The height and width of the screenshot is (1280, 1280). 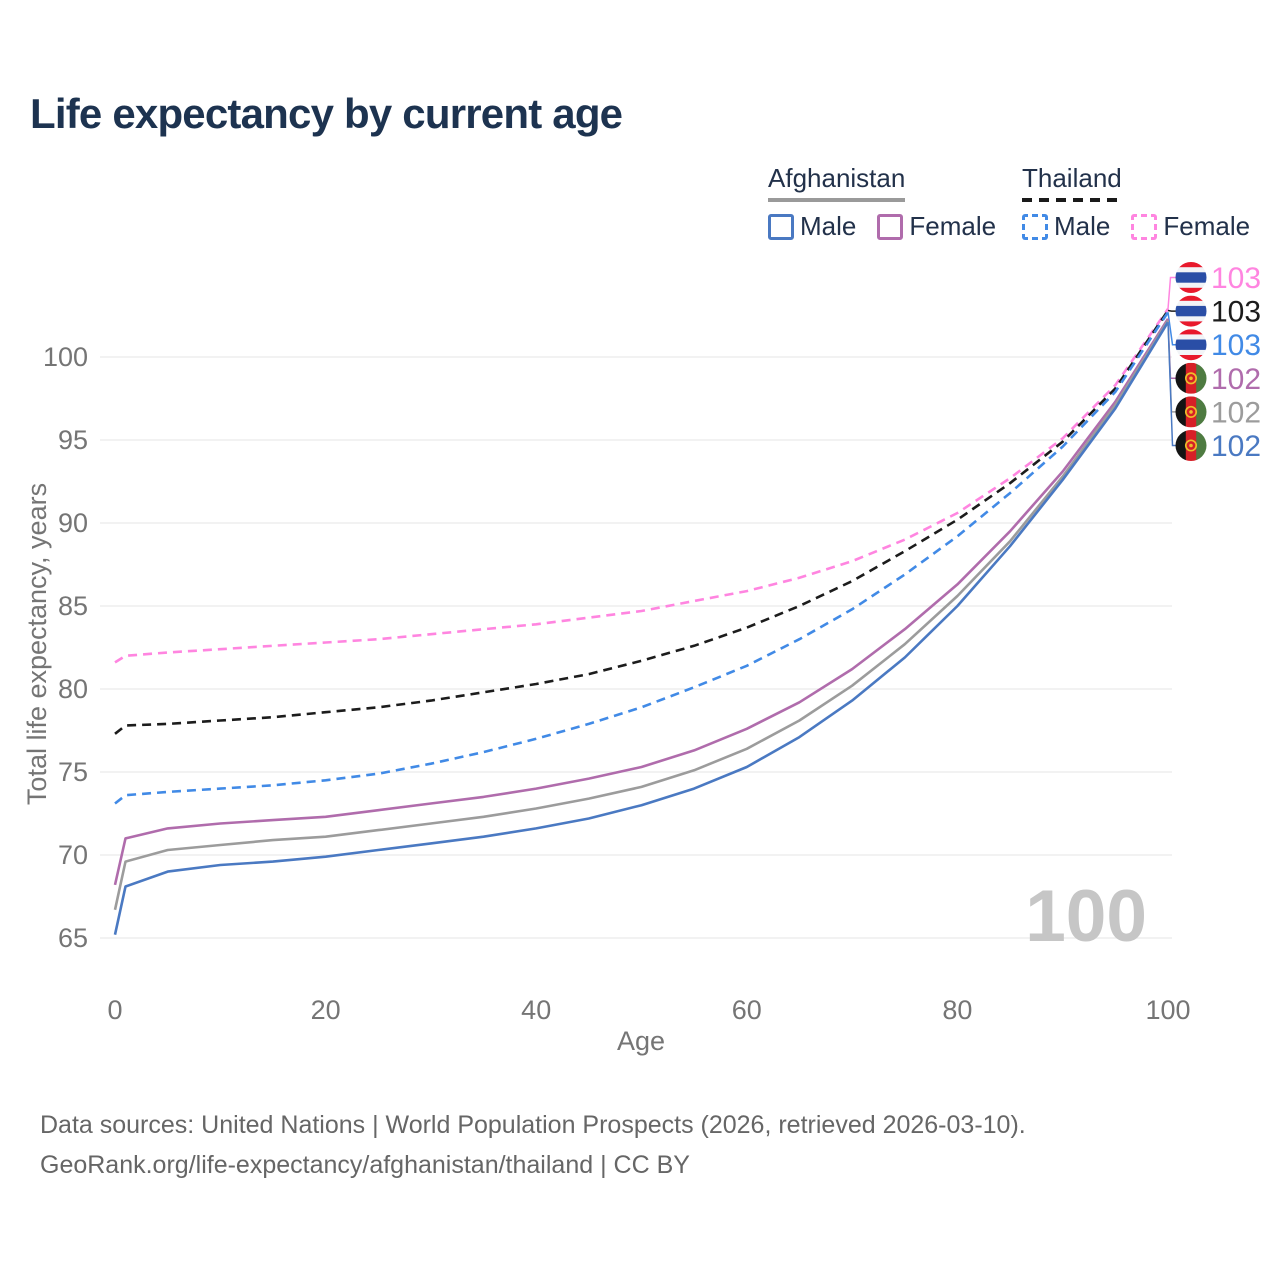 What do you see at coordinates (1167, 1010) in the screenshot?
I see `x-tick-label: 100` at bounding box center [1167, 1010].